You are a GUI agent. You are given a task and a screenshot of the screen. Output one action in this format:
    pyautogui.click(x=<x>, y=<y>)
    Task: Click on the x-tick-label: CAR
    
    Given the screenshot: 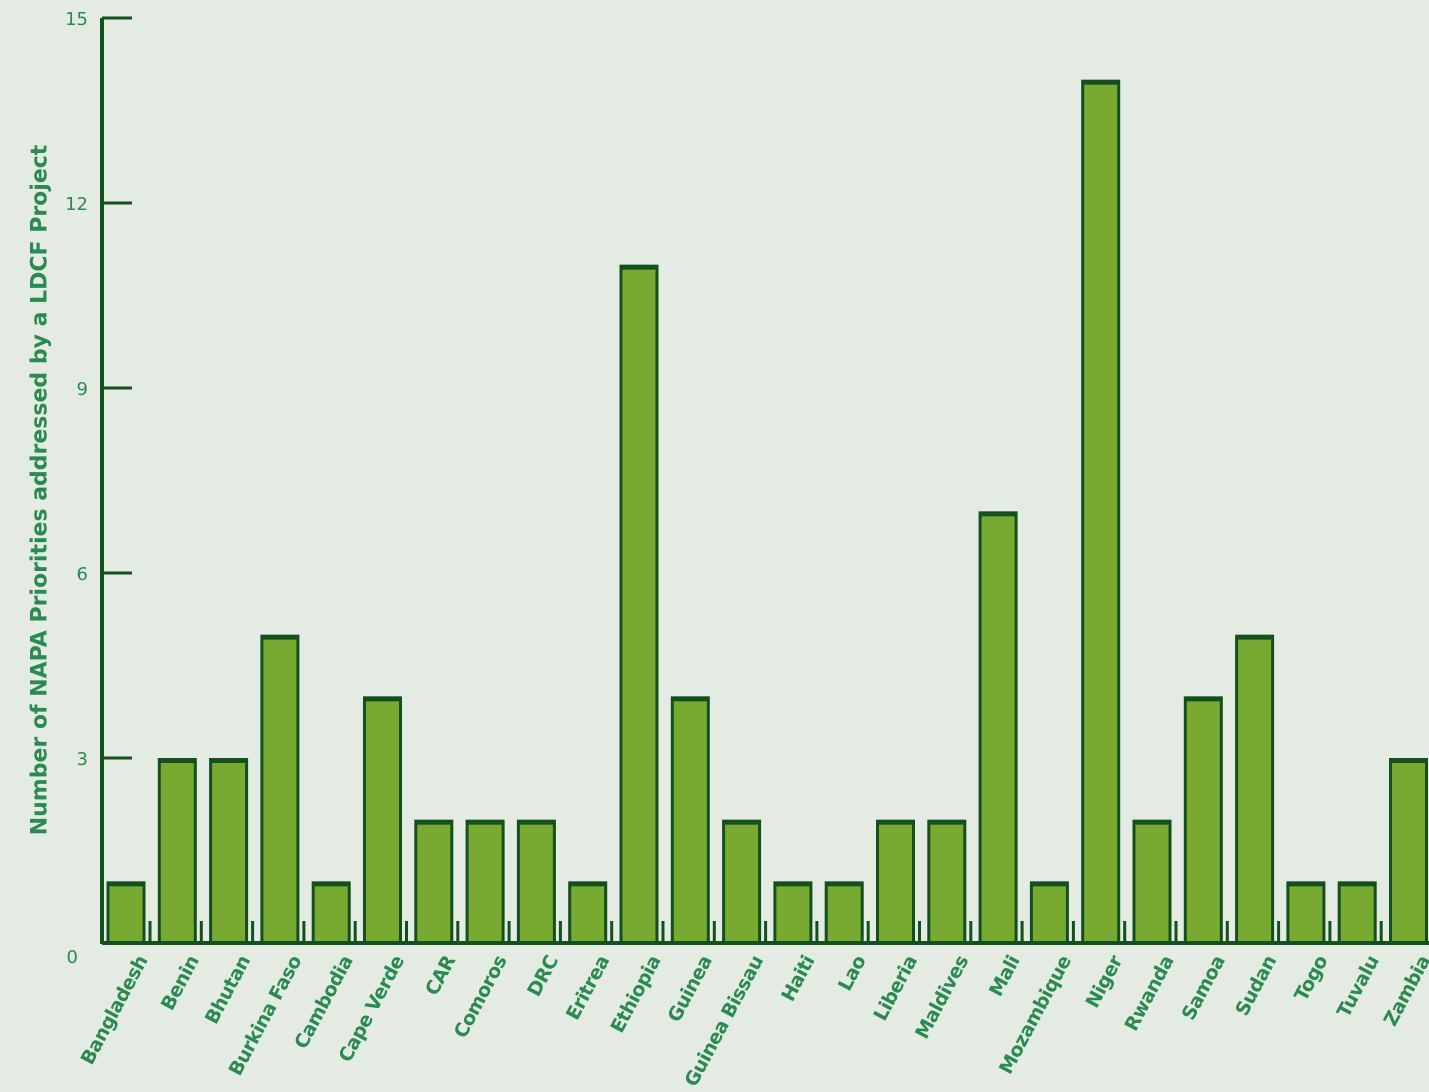 What is the action you would take?
    pyautogui.click(x=440, y=975)
    